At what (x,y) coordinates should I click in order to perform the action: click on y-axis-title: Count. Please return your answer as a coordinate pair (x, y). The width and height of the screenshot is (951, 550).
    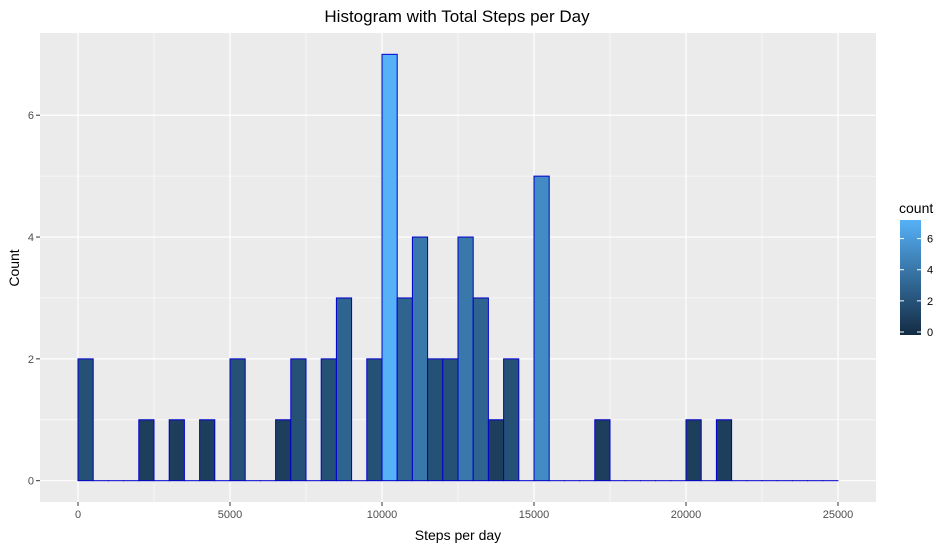
    Looking at the image, I should click on (14, 267).